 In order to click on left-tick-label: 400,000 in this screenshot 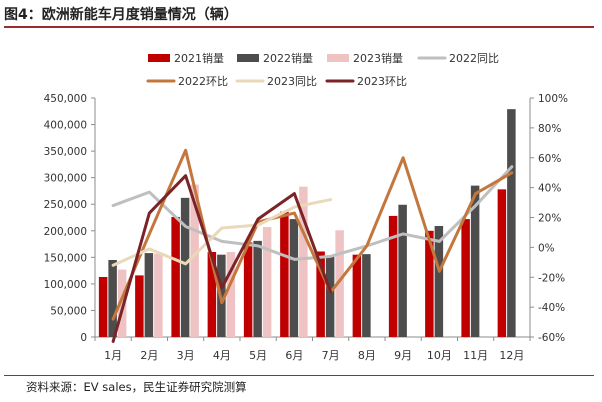, I will do `click(65, 126)`.